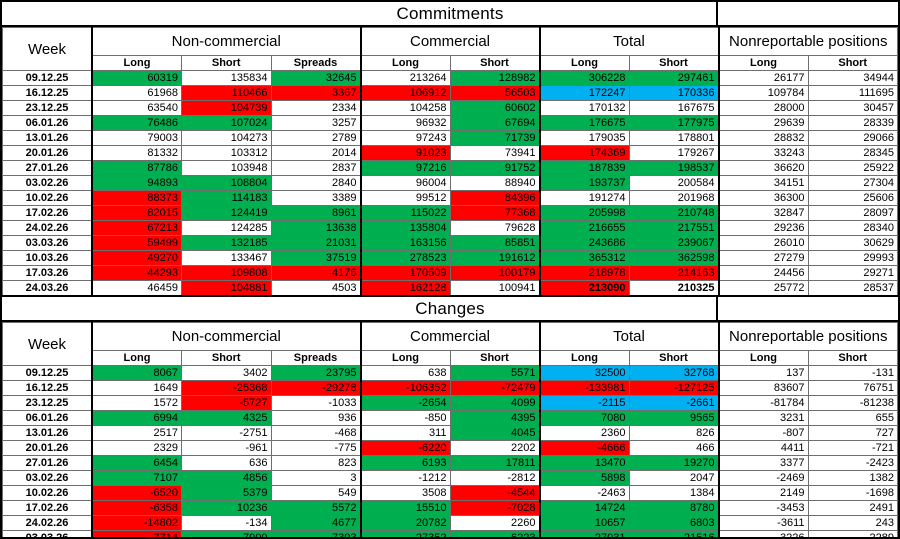 This screenshot has width=900, height=539. What do you see at coordinates (315, 288) in the screenshot?
I see `cell-nc-spreads: 4503` at bounding box center [315, 288].